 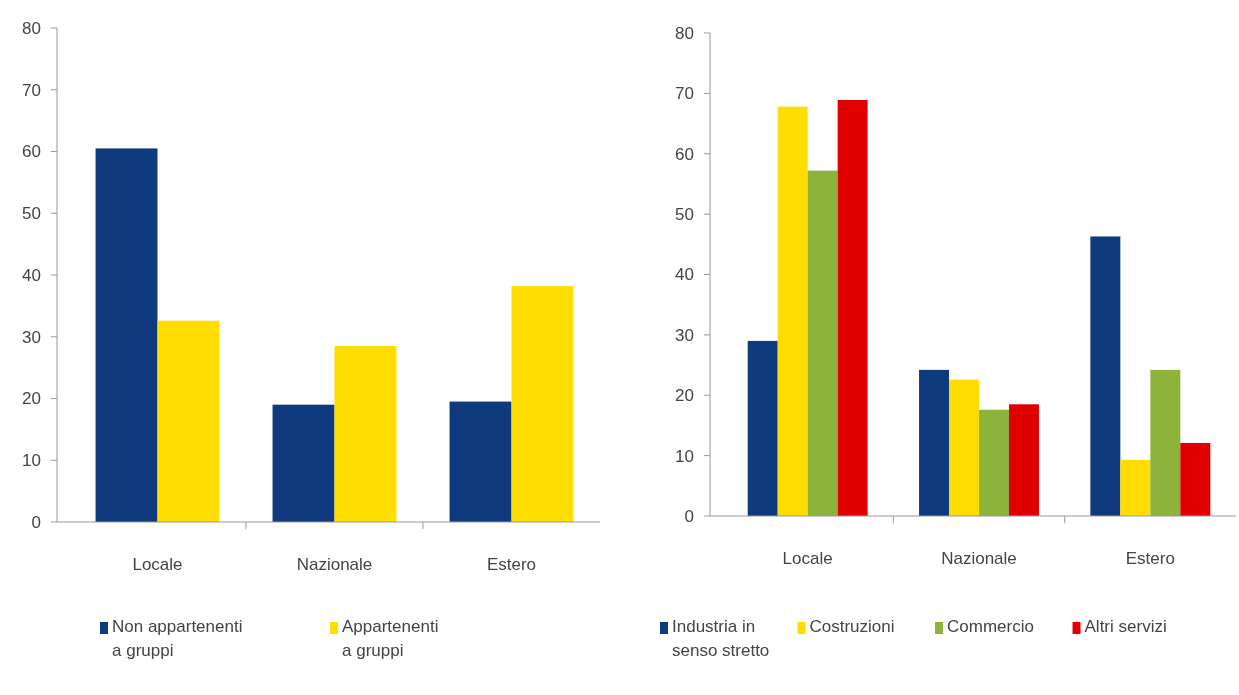 What do you see at coordinates (177, 638) in the screenshot?
I see `legend-label: Non appartenenti a gruppi` at bounding box center [177, 638].